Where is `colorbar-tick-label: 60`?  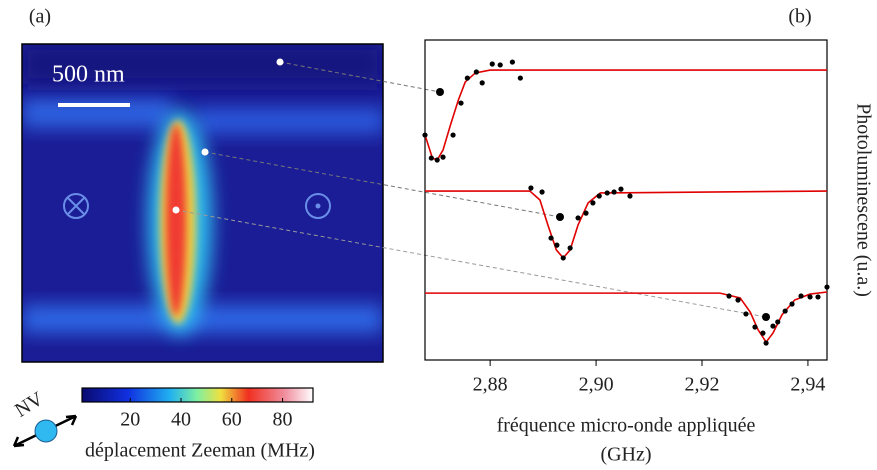
colorbar-tick-label: 60 is located at coordinates (232, 420).